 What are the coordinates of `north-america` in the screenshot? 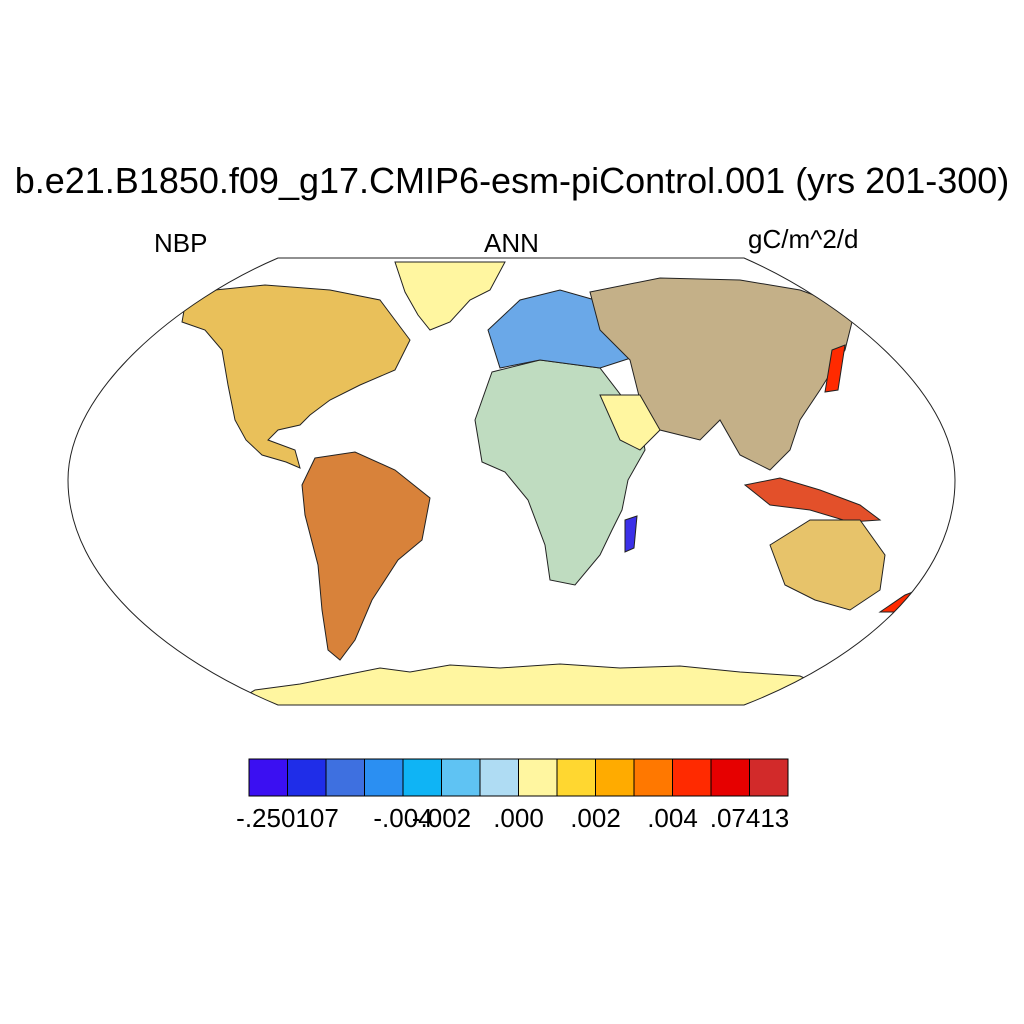 It's located at (296, 376).